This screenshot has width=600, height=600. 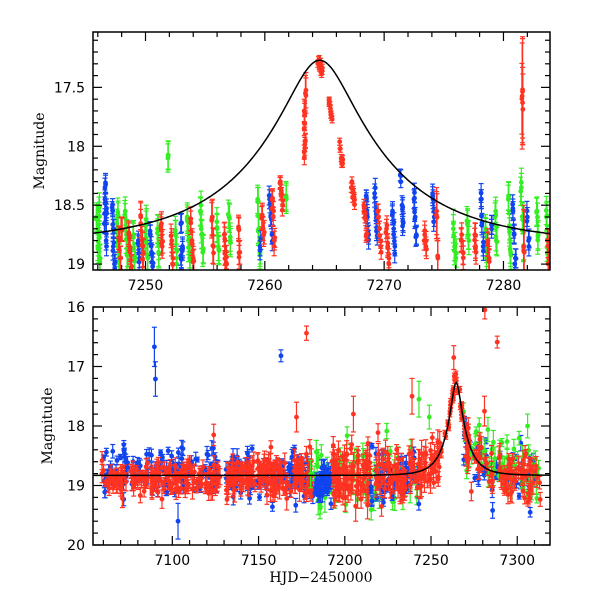 What do you see at coordinates (76, 147) in the screenshot?
I see `y-tick-label: 18` at bounding box center [76, 147].